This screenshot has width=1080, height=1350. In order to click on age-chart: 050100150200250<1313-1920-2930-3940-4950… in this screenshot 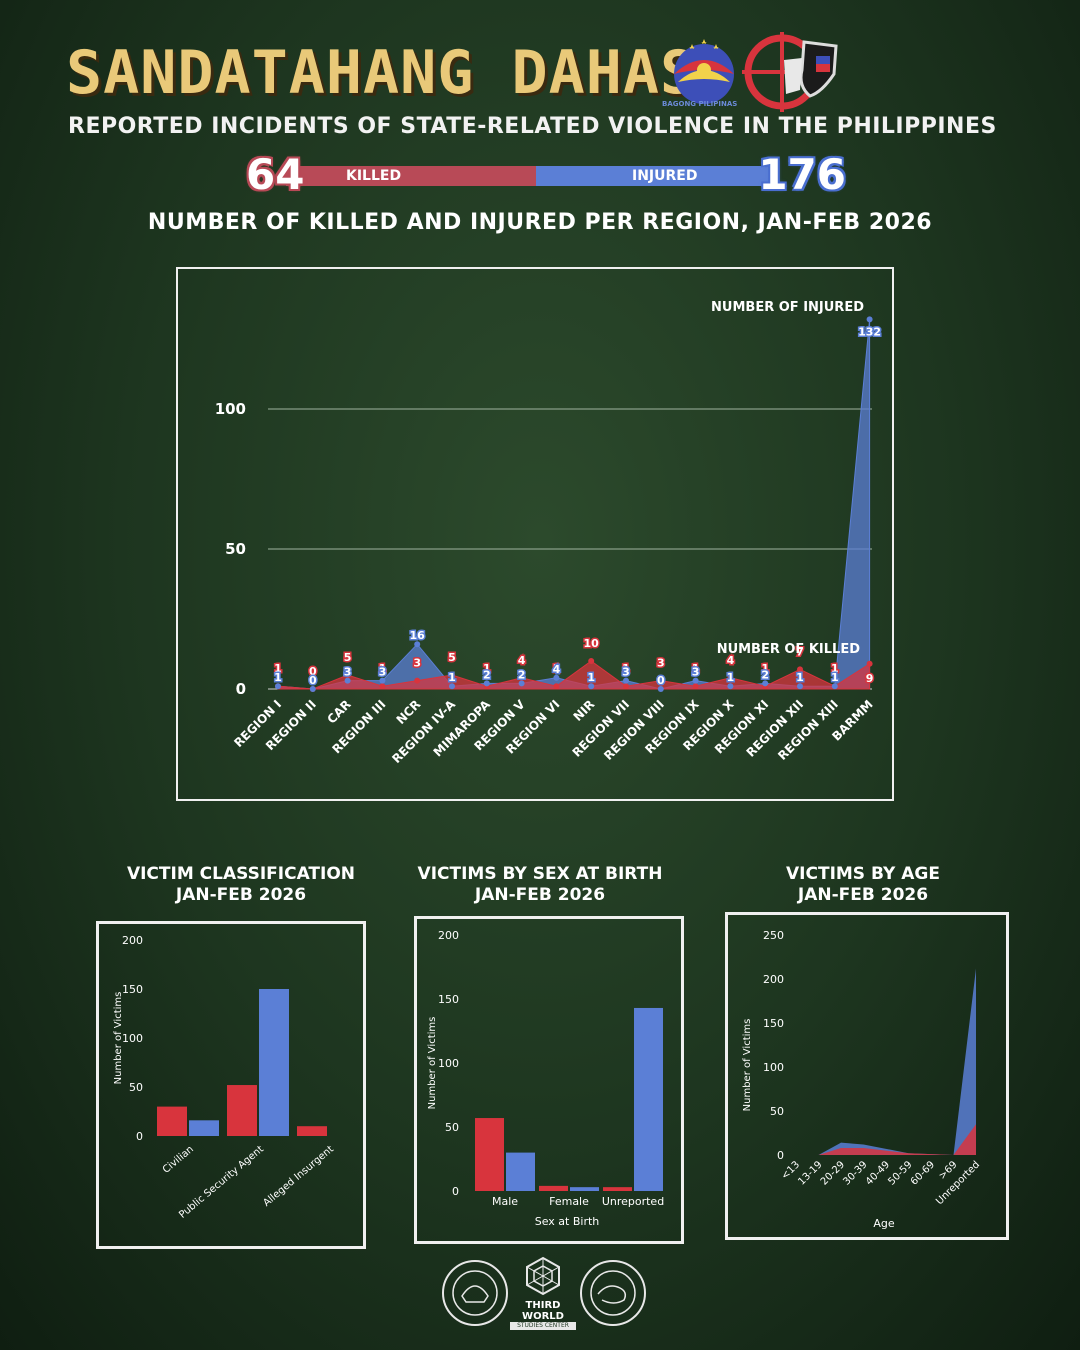, I will do `click(862, 1079)`.